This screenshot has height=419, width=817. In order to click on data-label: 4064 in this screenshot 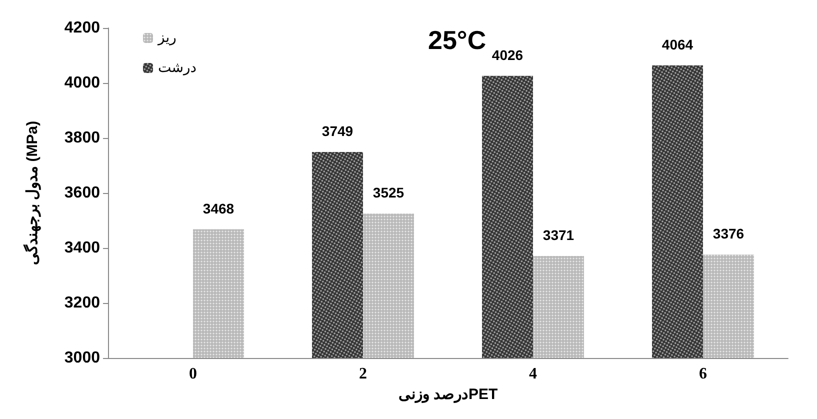, I will do `click(678, 44)`.